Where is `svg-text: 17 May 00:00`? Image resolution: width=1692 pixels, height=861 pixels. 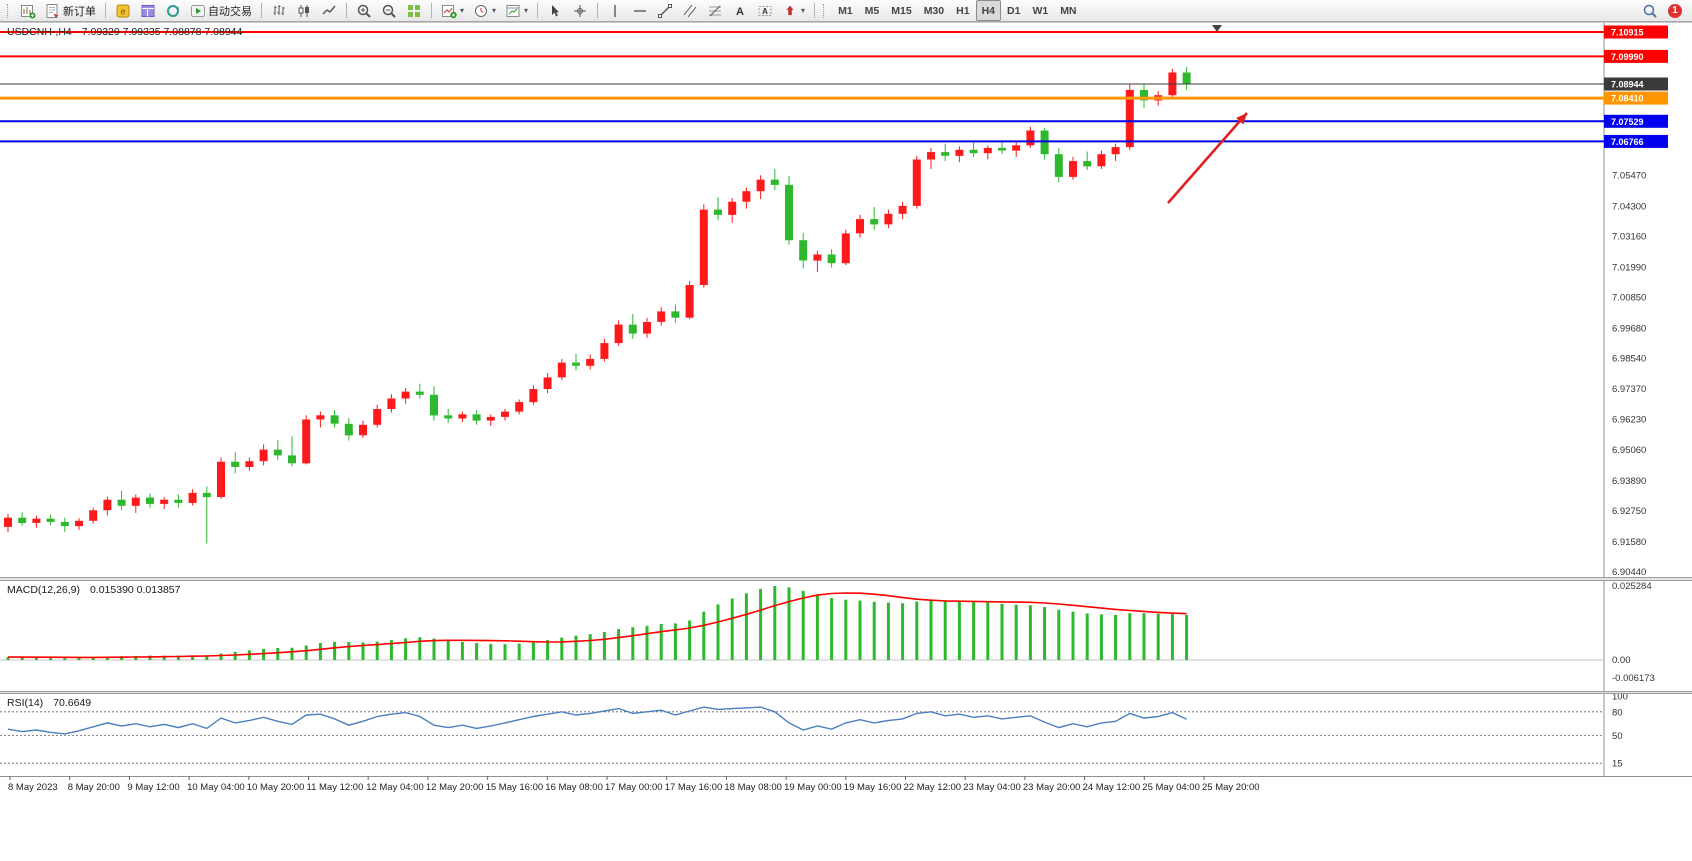
svg-text: 17 May 00:00 is located at coordinates (634, 787).